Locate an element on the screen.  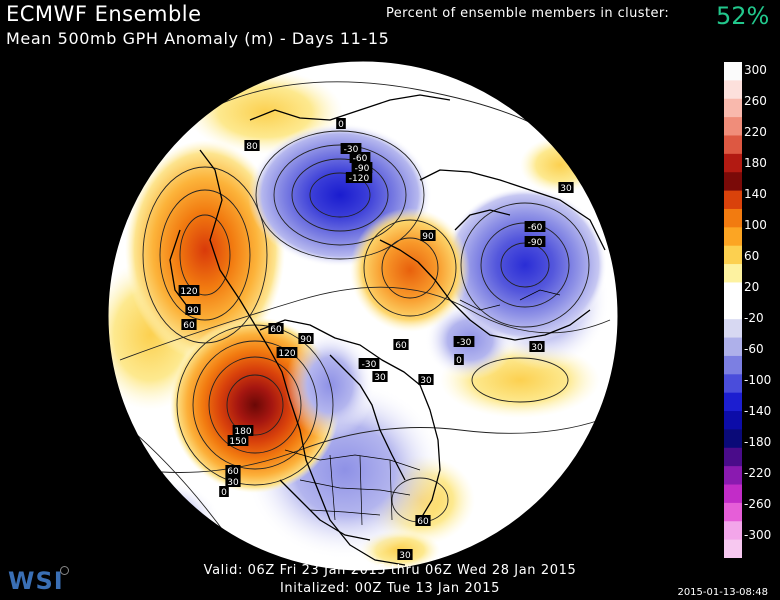
colorbar-label: -140 is located at coordinates (758, 411).